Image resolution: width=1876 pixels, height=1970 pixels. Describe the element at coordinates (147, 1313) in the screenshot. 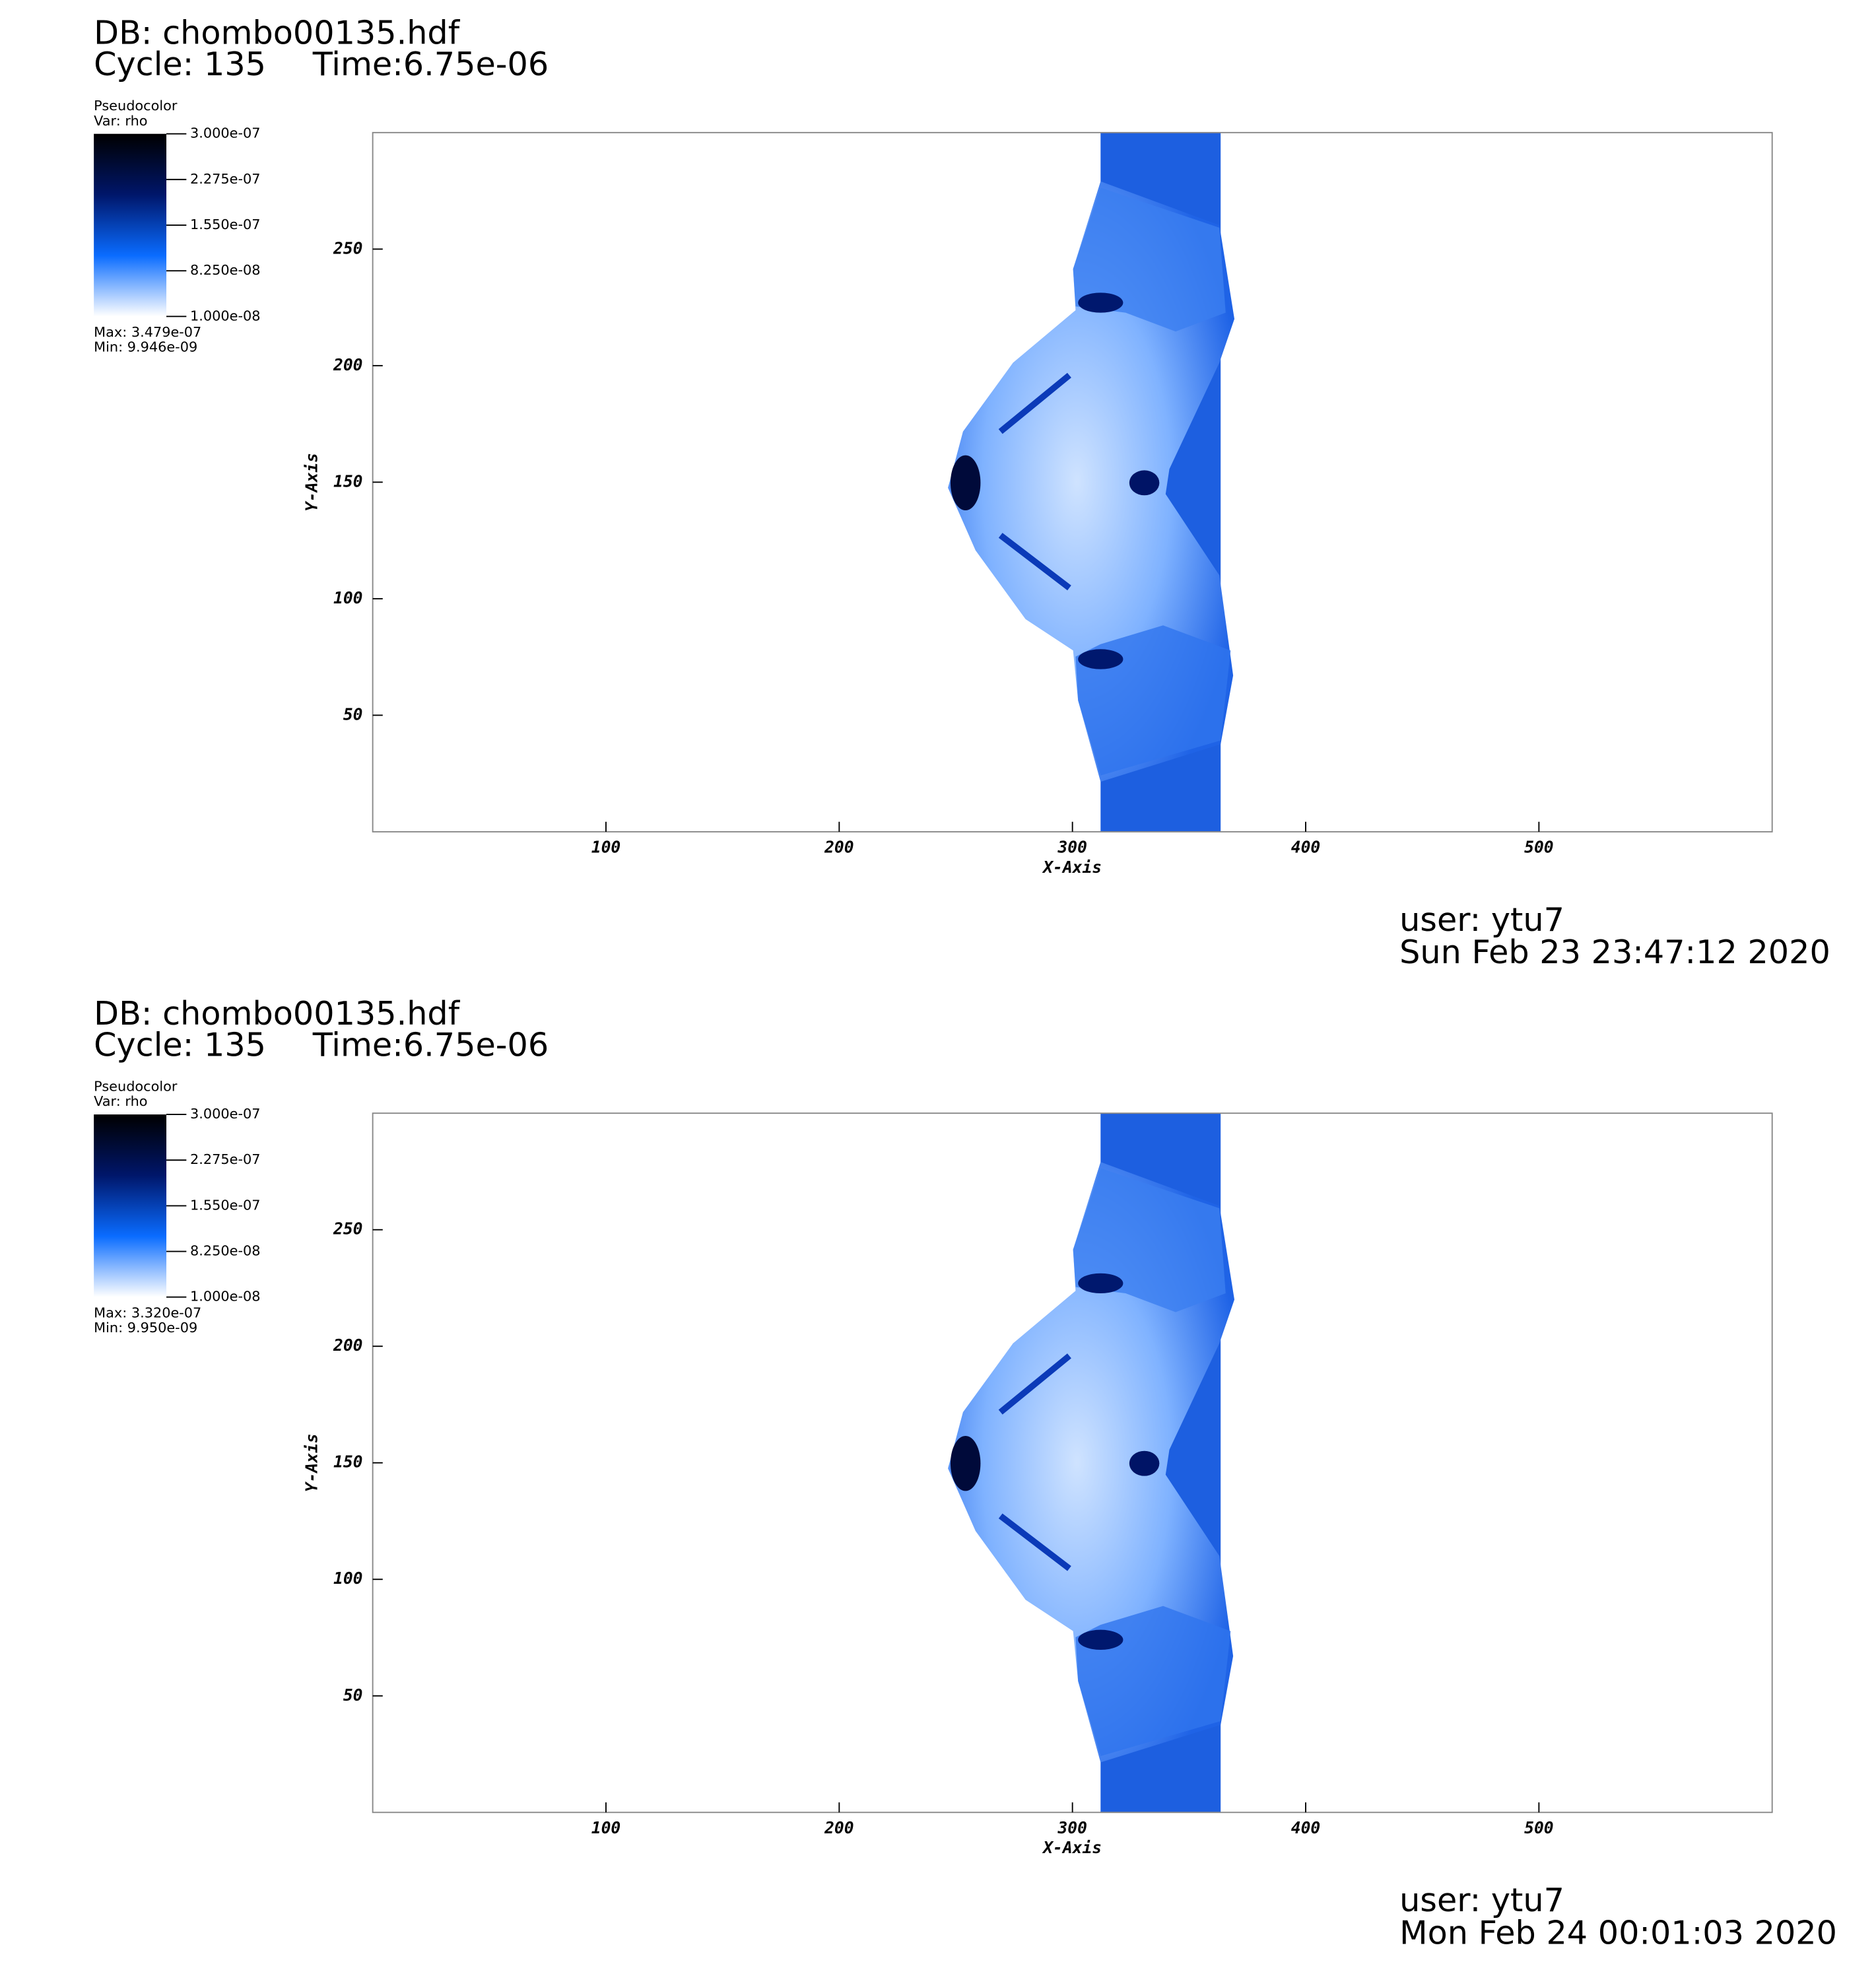

I see `max-label: Max: 3.320e-07` at that location.